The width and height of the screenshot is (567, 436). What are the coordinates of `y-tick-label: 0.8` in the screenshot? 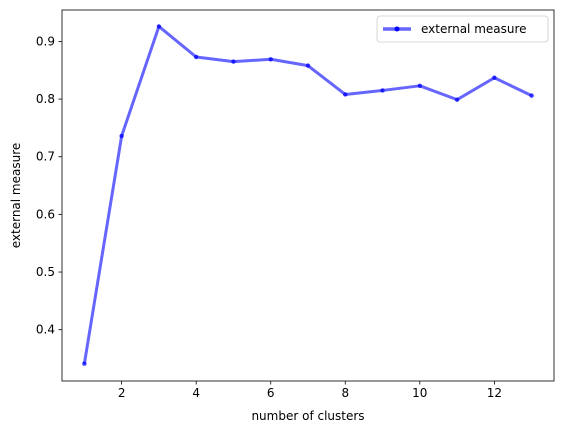 It's located at (45, 99).